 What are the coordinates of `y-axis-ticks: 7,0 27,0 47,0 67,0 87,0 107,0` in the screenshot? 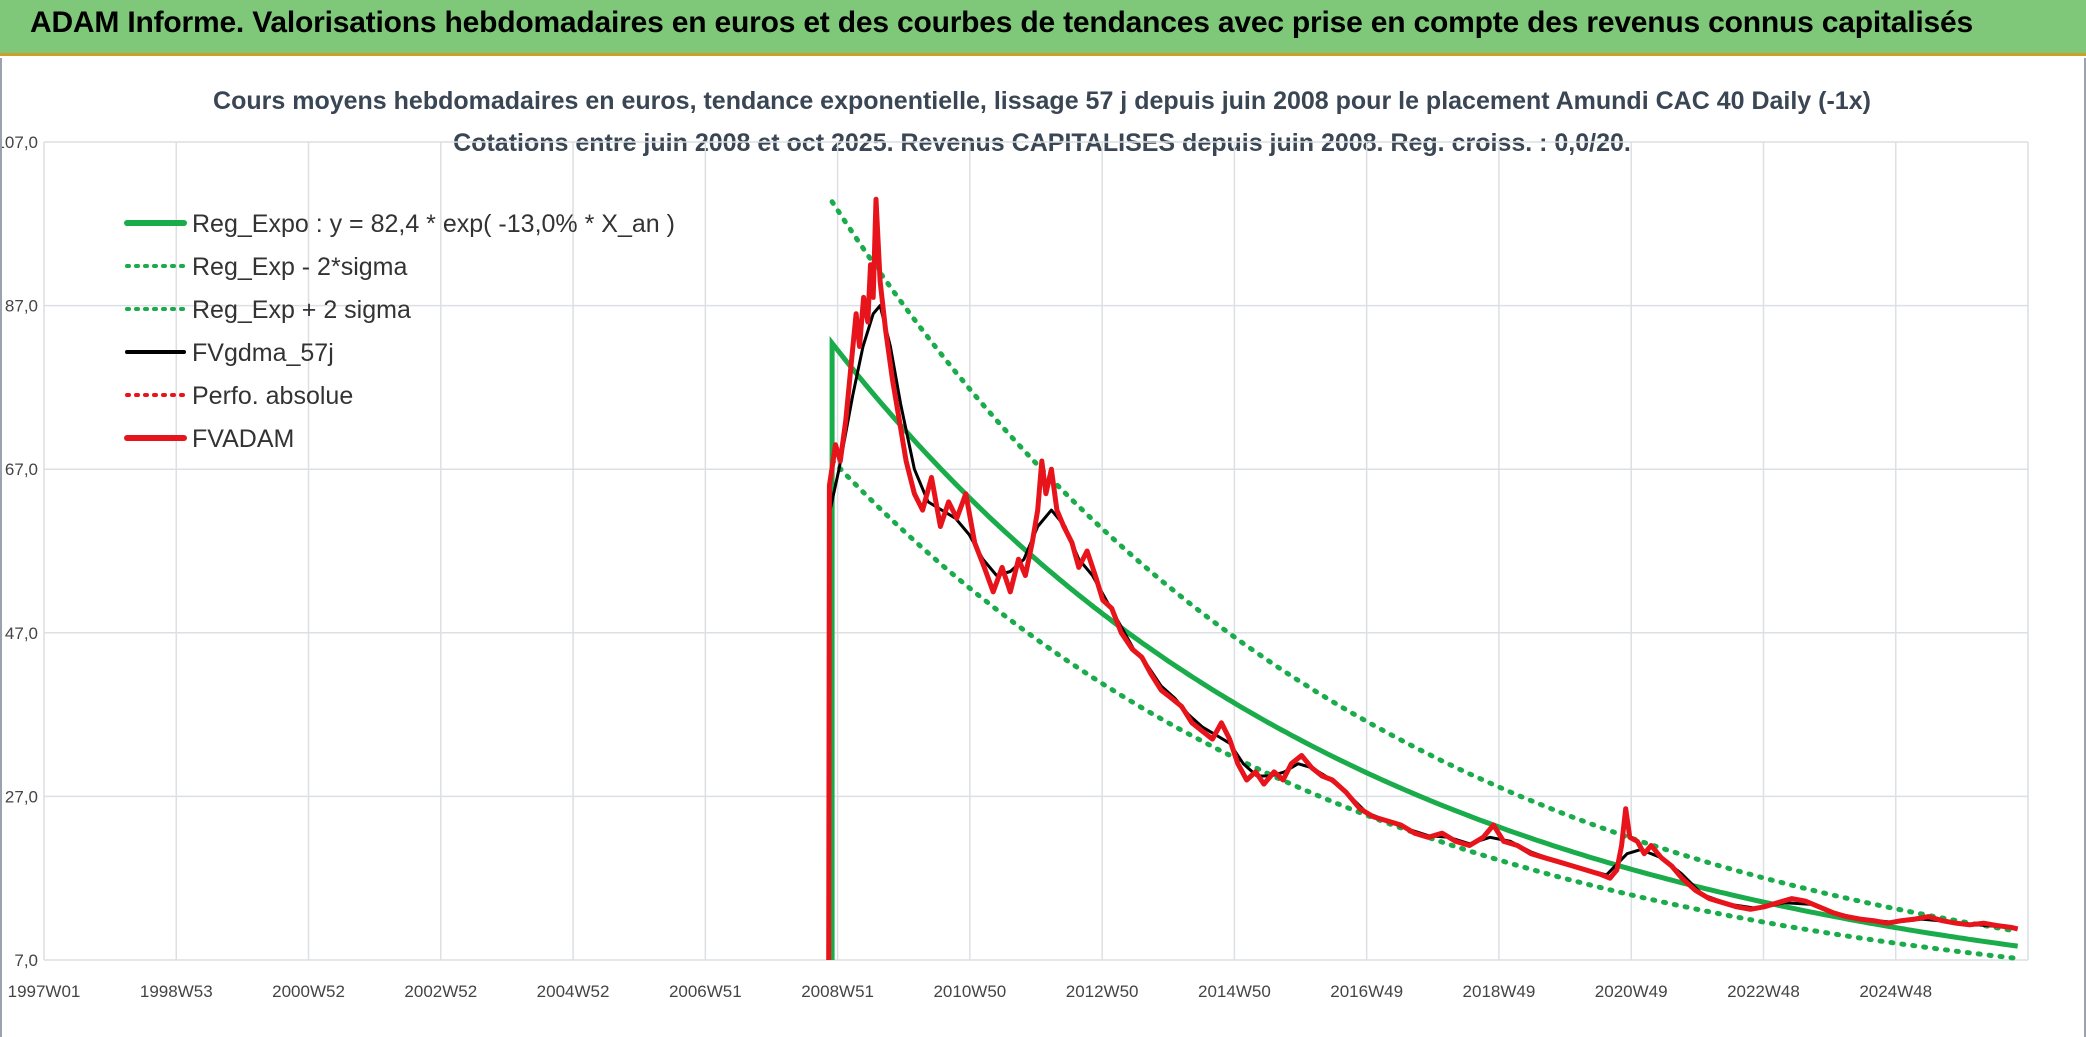 It's located at (20, 551).